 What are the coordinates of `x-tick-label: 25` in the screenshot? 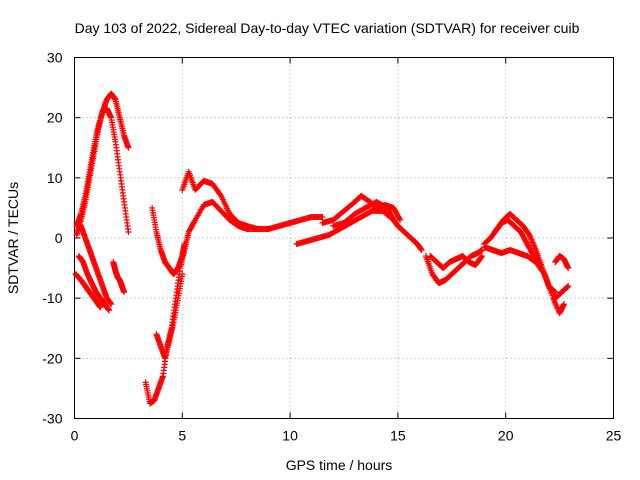 It's located at (614, 436).